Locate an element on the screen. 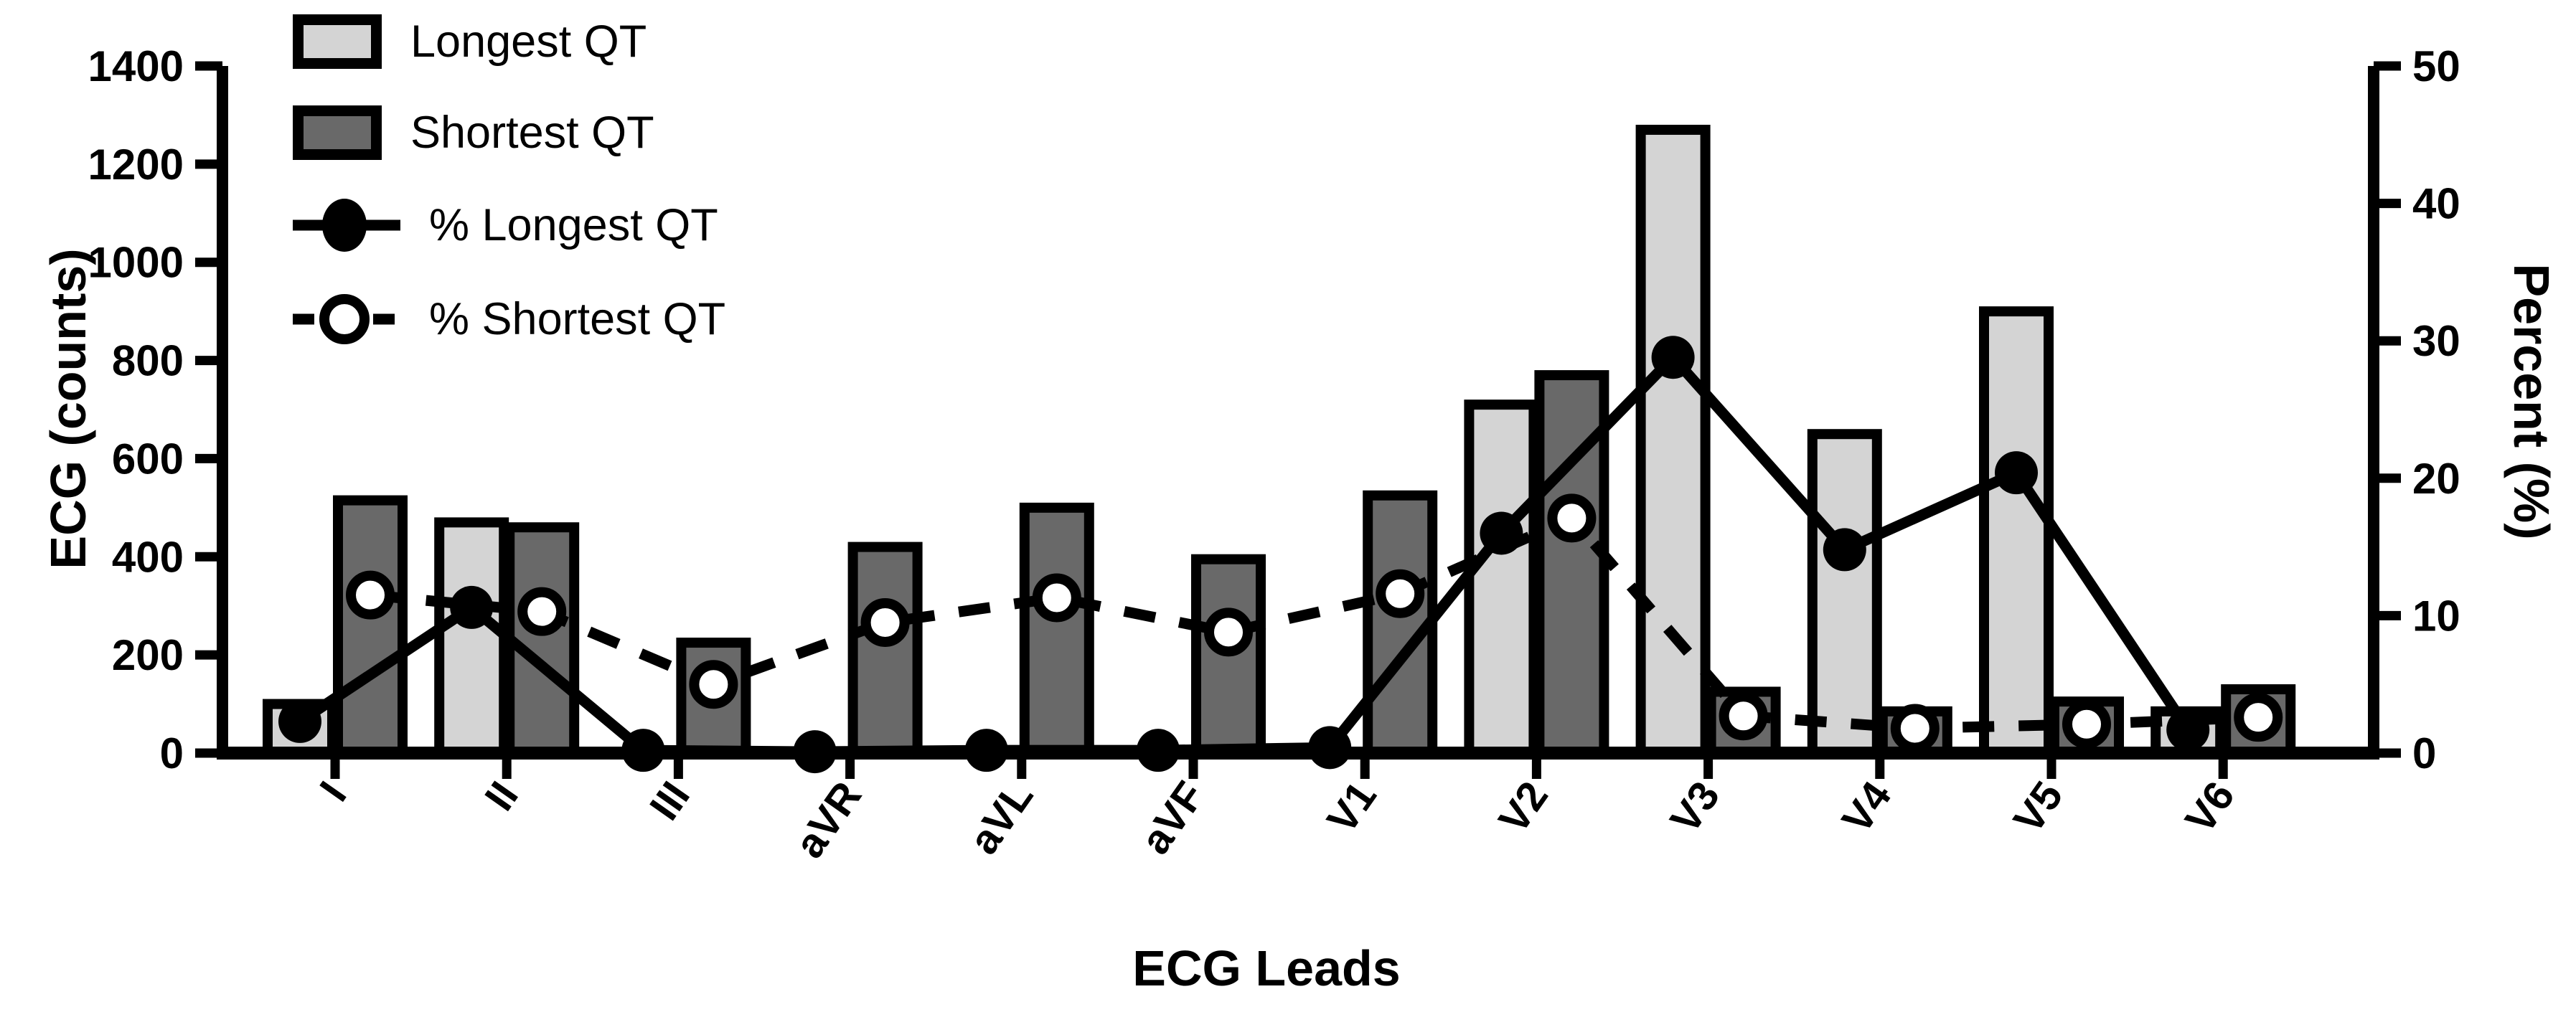  x-axis-category-label-V5: V5 is located at coordinates (2038, 807).